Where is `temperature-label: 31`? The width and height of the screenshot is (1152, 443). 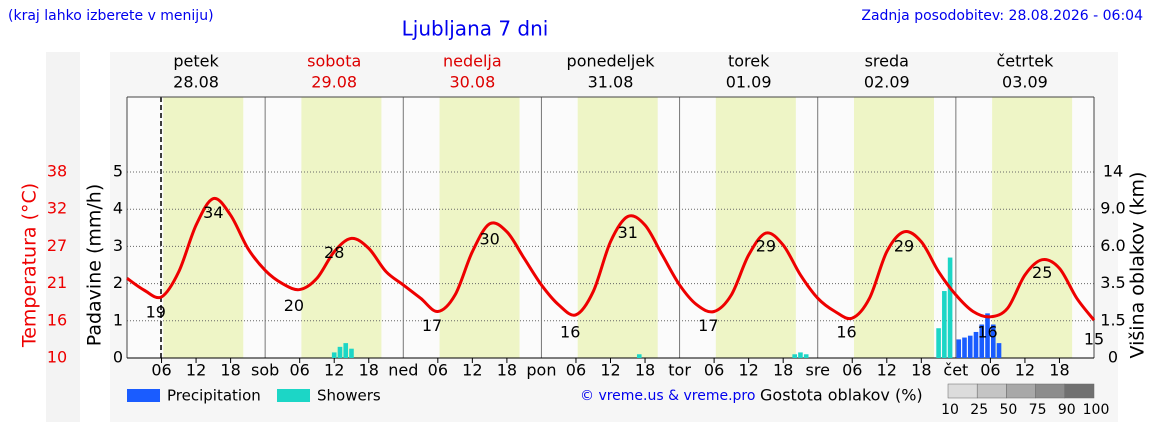
temperature-label: 31 is located at coordinates (628, 232).